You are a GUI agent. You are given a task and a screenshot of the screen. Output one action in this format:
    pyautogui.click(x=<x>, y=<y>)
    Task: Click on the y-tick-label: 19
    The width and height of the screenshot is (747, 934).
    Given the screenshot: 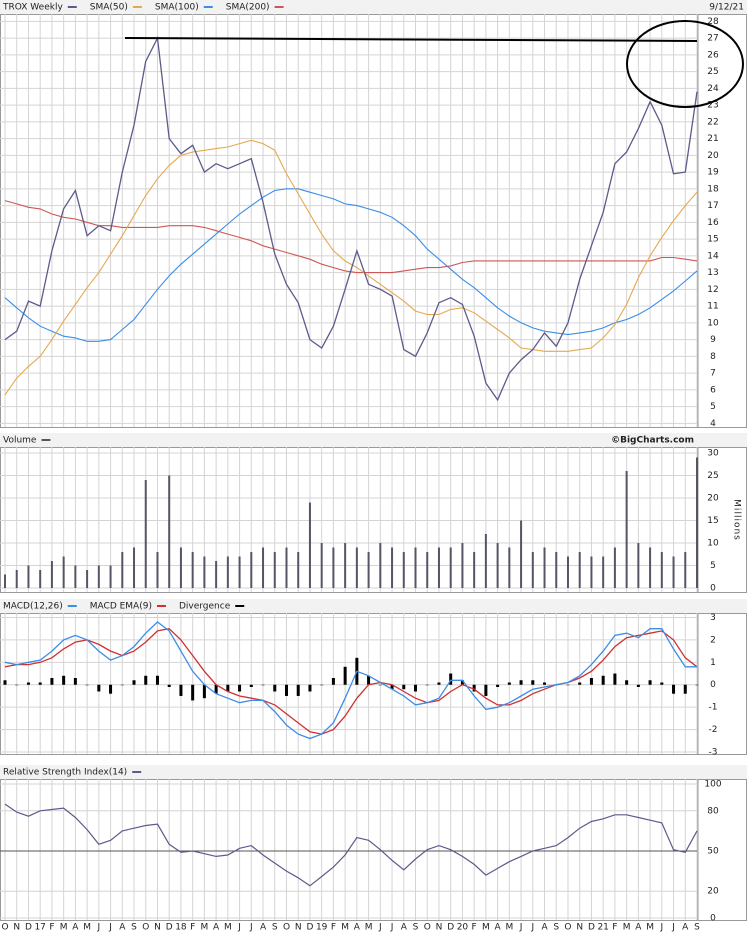 What is the action you would take?
    pyautogui.click(x=713, y=173)
    